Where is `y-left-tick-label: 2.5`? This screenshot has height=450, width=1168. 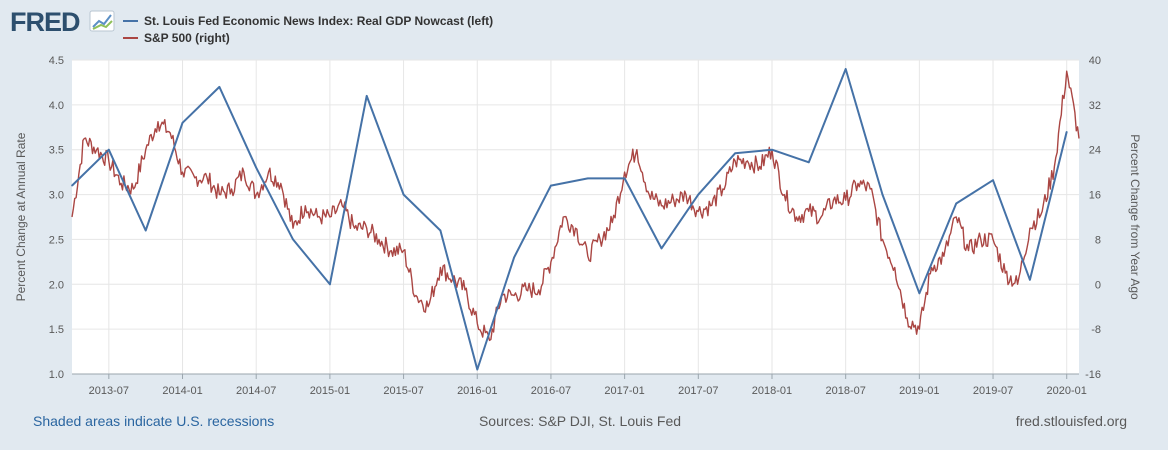 y-left-tick-label: 2.5 is located at coordinates (56, 240).